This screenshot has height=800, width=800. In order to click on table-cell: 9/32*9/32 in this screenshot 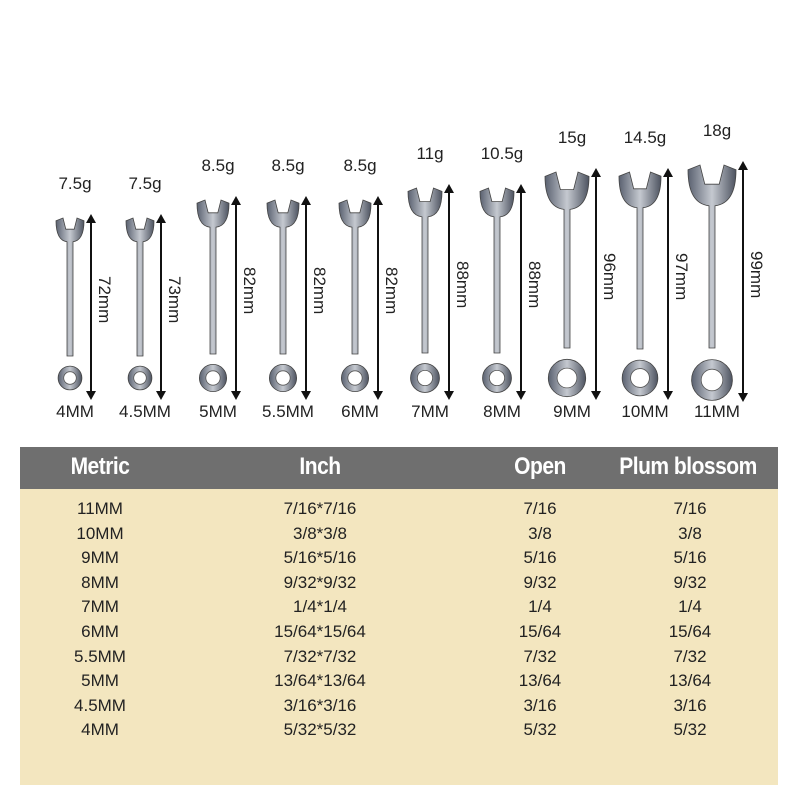, I will do `click(320, 582)`.